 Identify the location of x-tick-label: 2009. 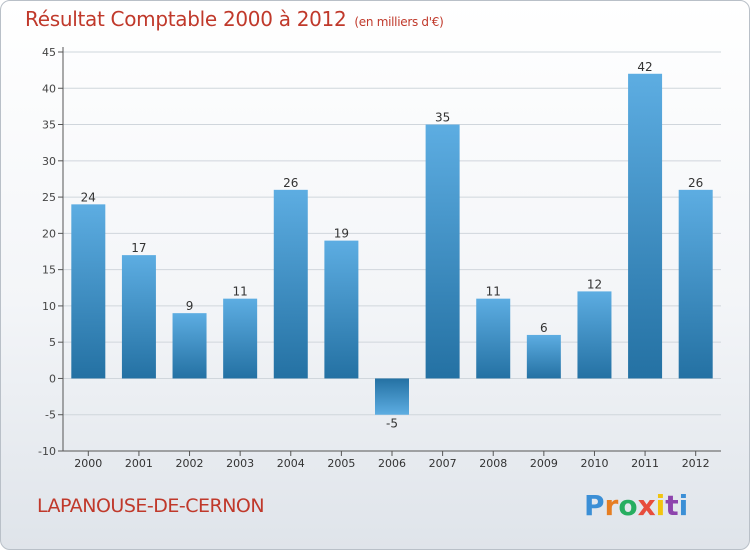
(544, 463).